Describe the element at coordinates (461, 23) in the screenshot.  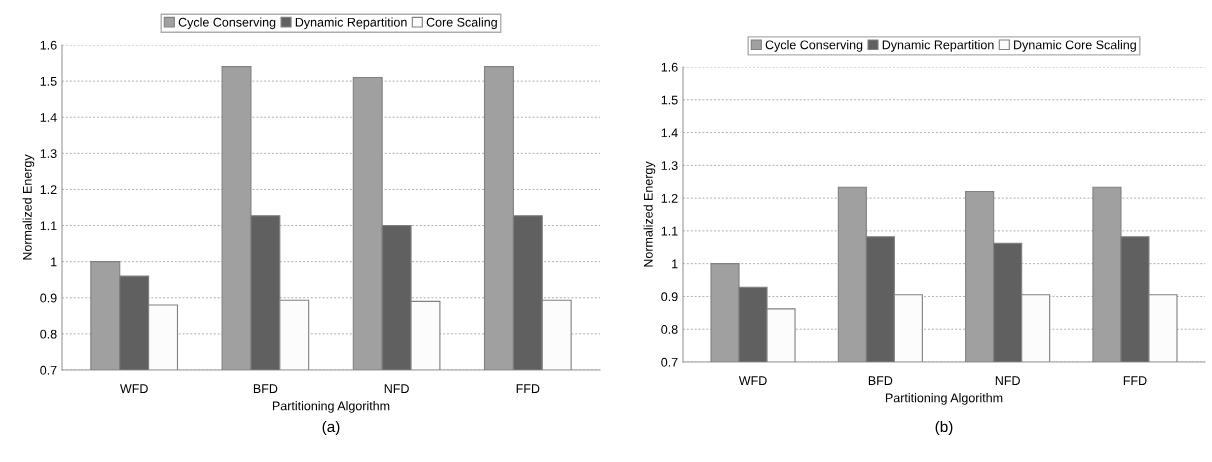
I see `legend-label: Core Scaling` at that location.